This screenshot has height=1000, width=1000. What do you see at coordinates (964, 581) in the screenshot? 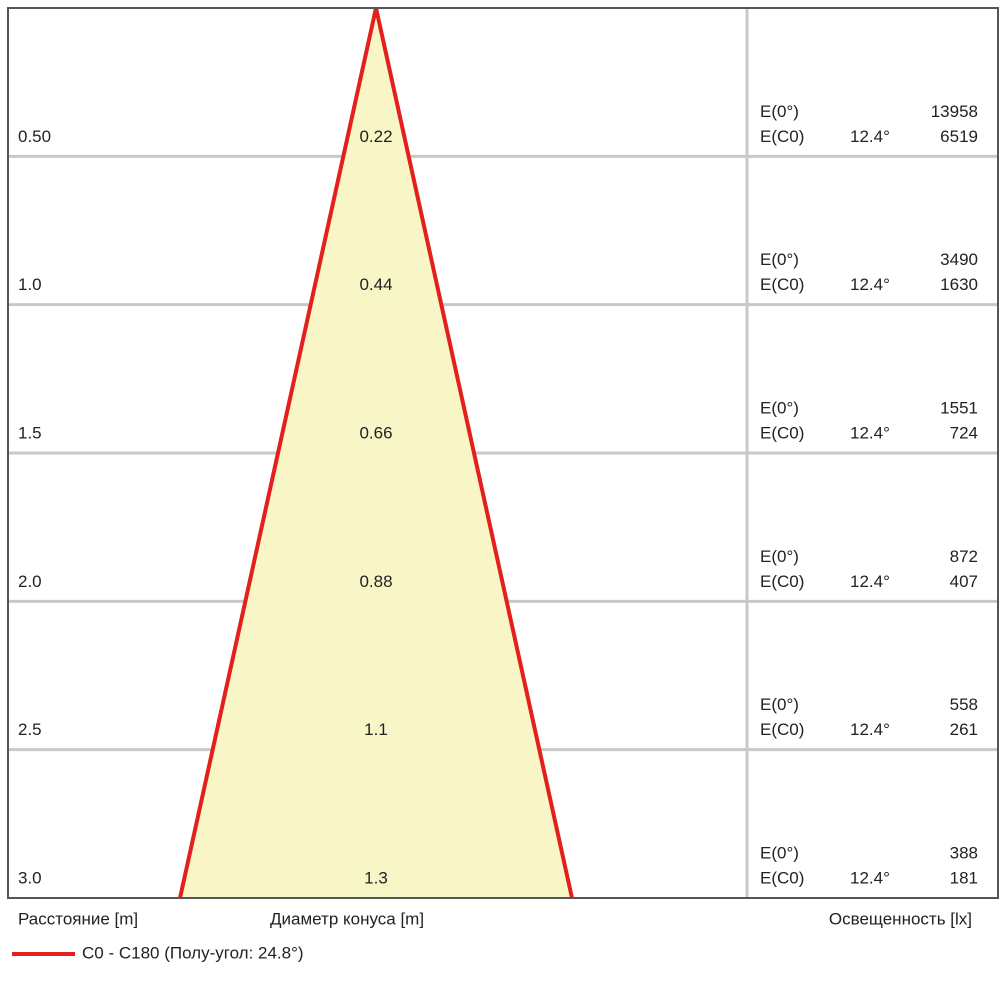
I see `ec0-value: 407` at bounding box center [964, 581].